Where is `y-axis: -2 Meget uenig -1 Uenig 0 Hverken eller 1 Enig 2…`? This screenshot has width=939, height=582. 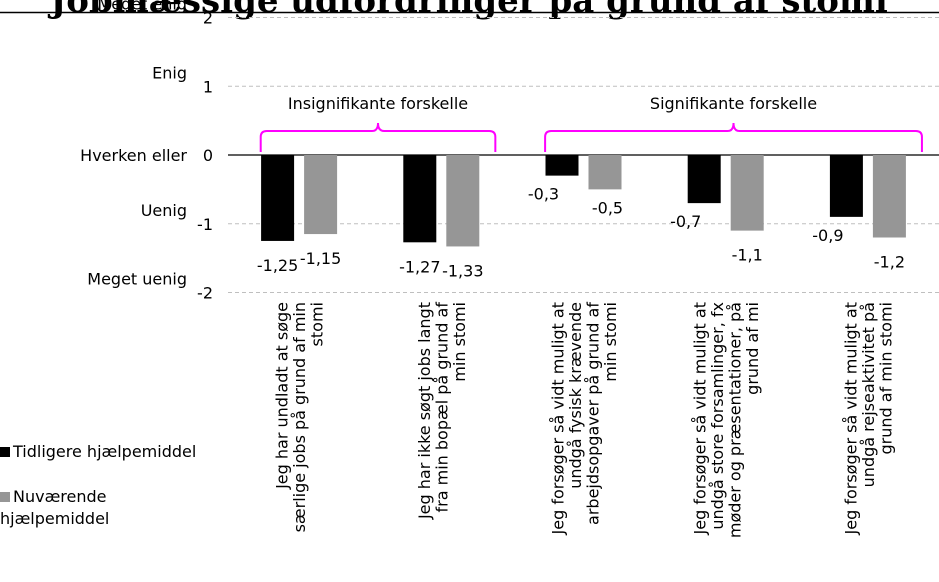 y-axis: -2 Meget uenig -1 Uenig 0 Hverken eller 1 Enig 2… is located at coordinates (146, 151).